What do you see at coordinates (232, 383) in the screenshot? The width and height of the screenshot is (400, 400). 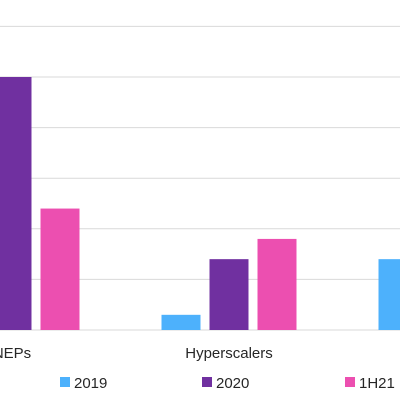 I see `legend-label: 2020` at bounding box center [232, 383].